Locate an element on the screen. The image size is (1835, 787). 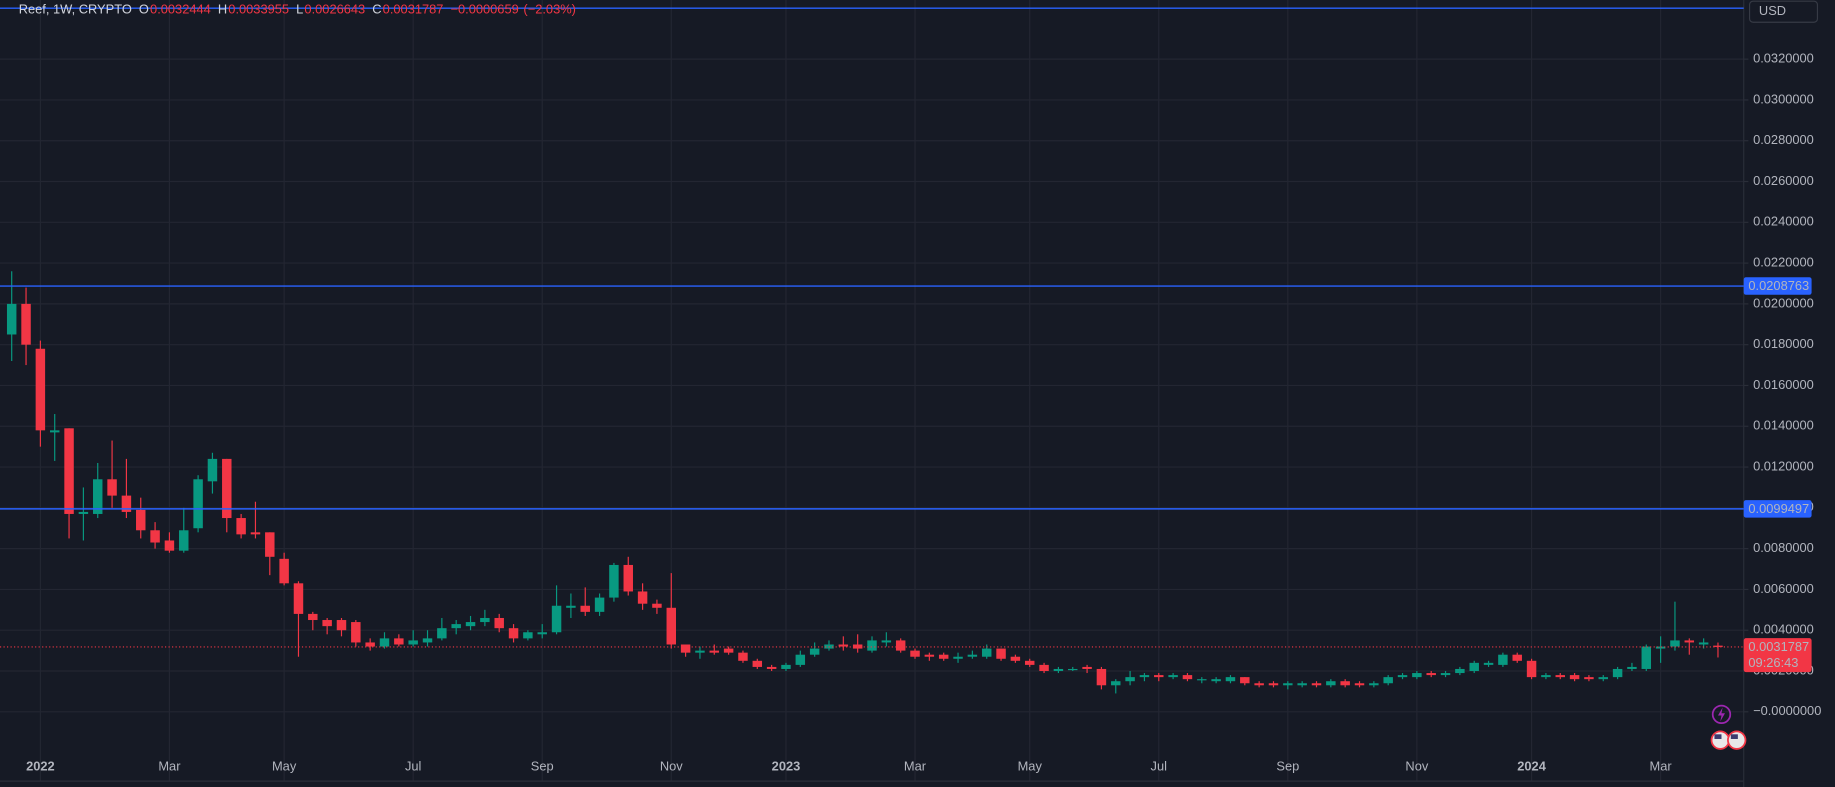
ohlc-value: 0.0033955 is located at coordinates (258, 9).